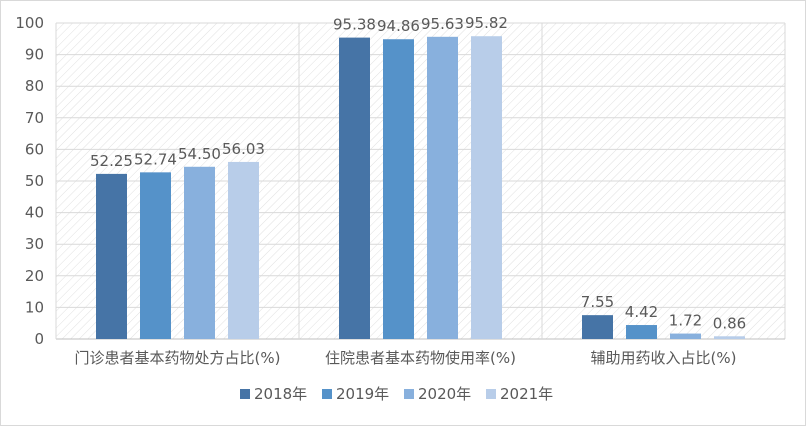  I want to click on data-label: 4.42, so click(641, 312).